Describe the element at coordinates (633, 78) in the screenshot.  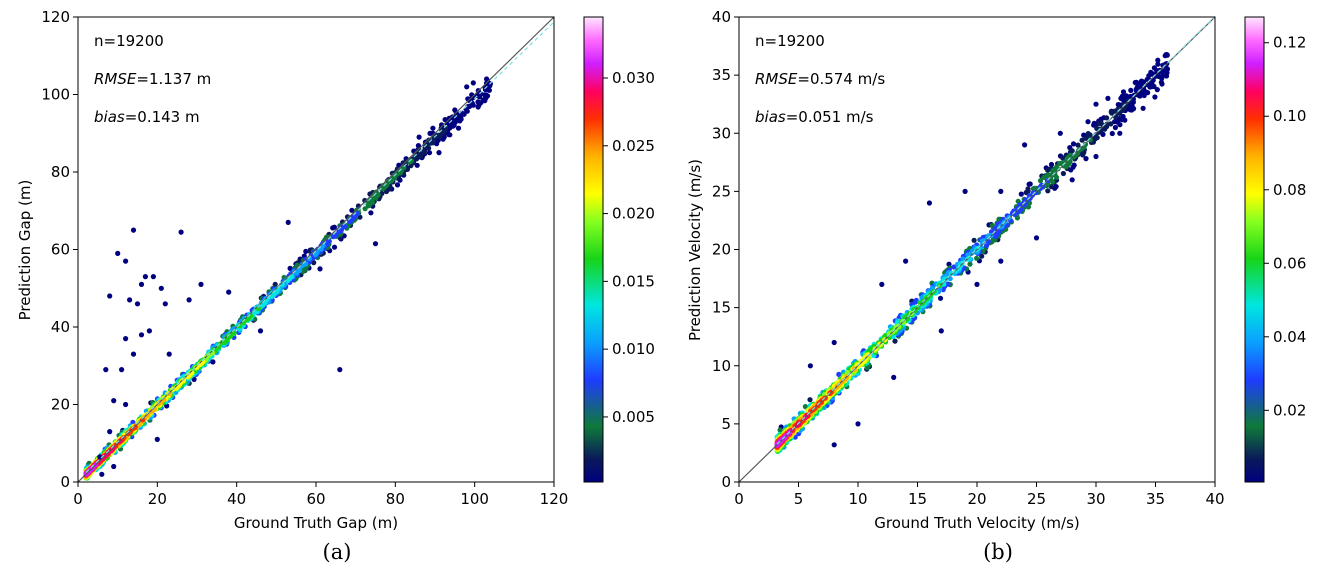
I see `colorbar-tick-label: 0.030` at that location.